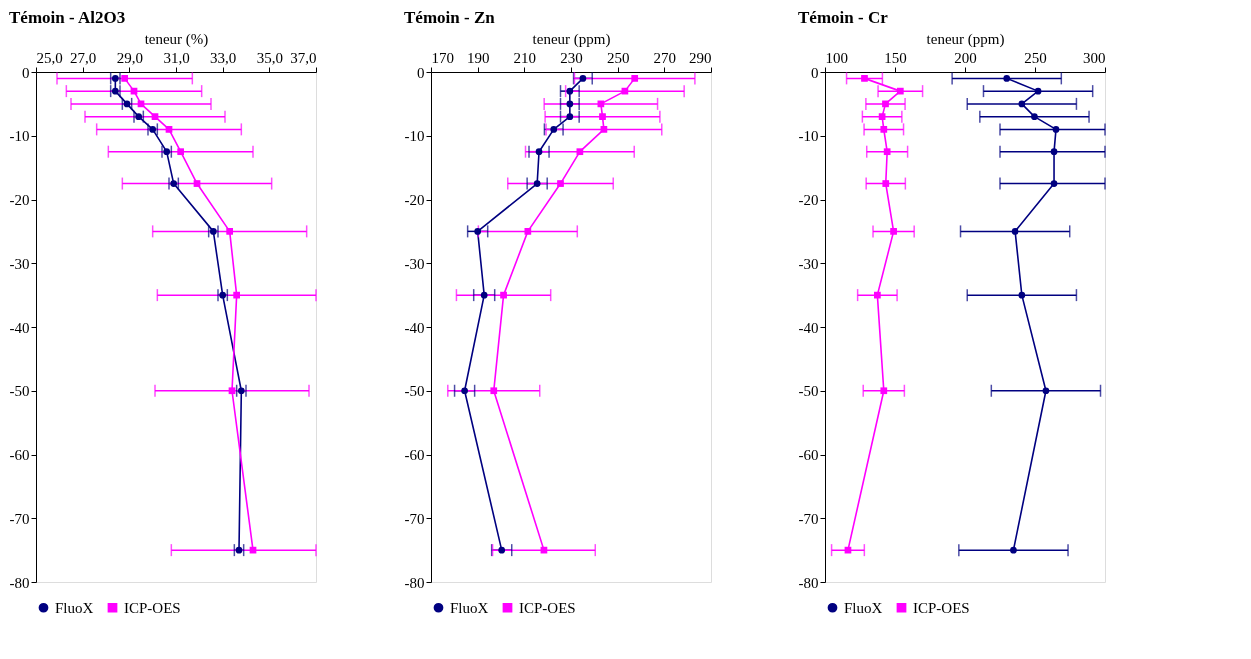  What do you see at coordinates (895, 57) in the screenshot?
I see `x-tick-label: 150` at bounding box center [895, 57].